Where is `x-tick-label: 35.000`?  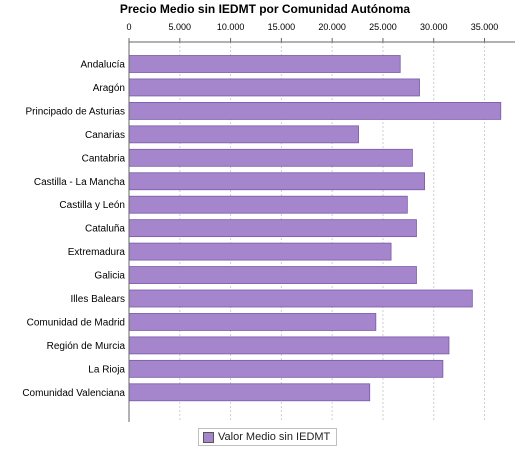 x-tick-label: 35.000 is located at coordinates (485, 27).